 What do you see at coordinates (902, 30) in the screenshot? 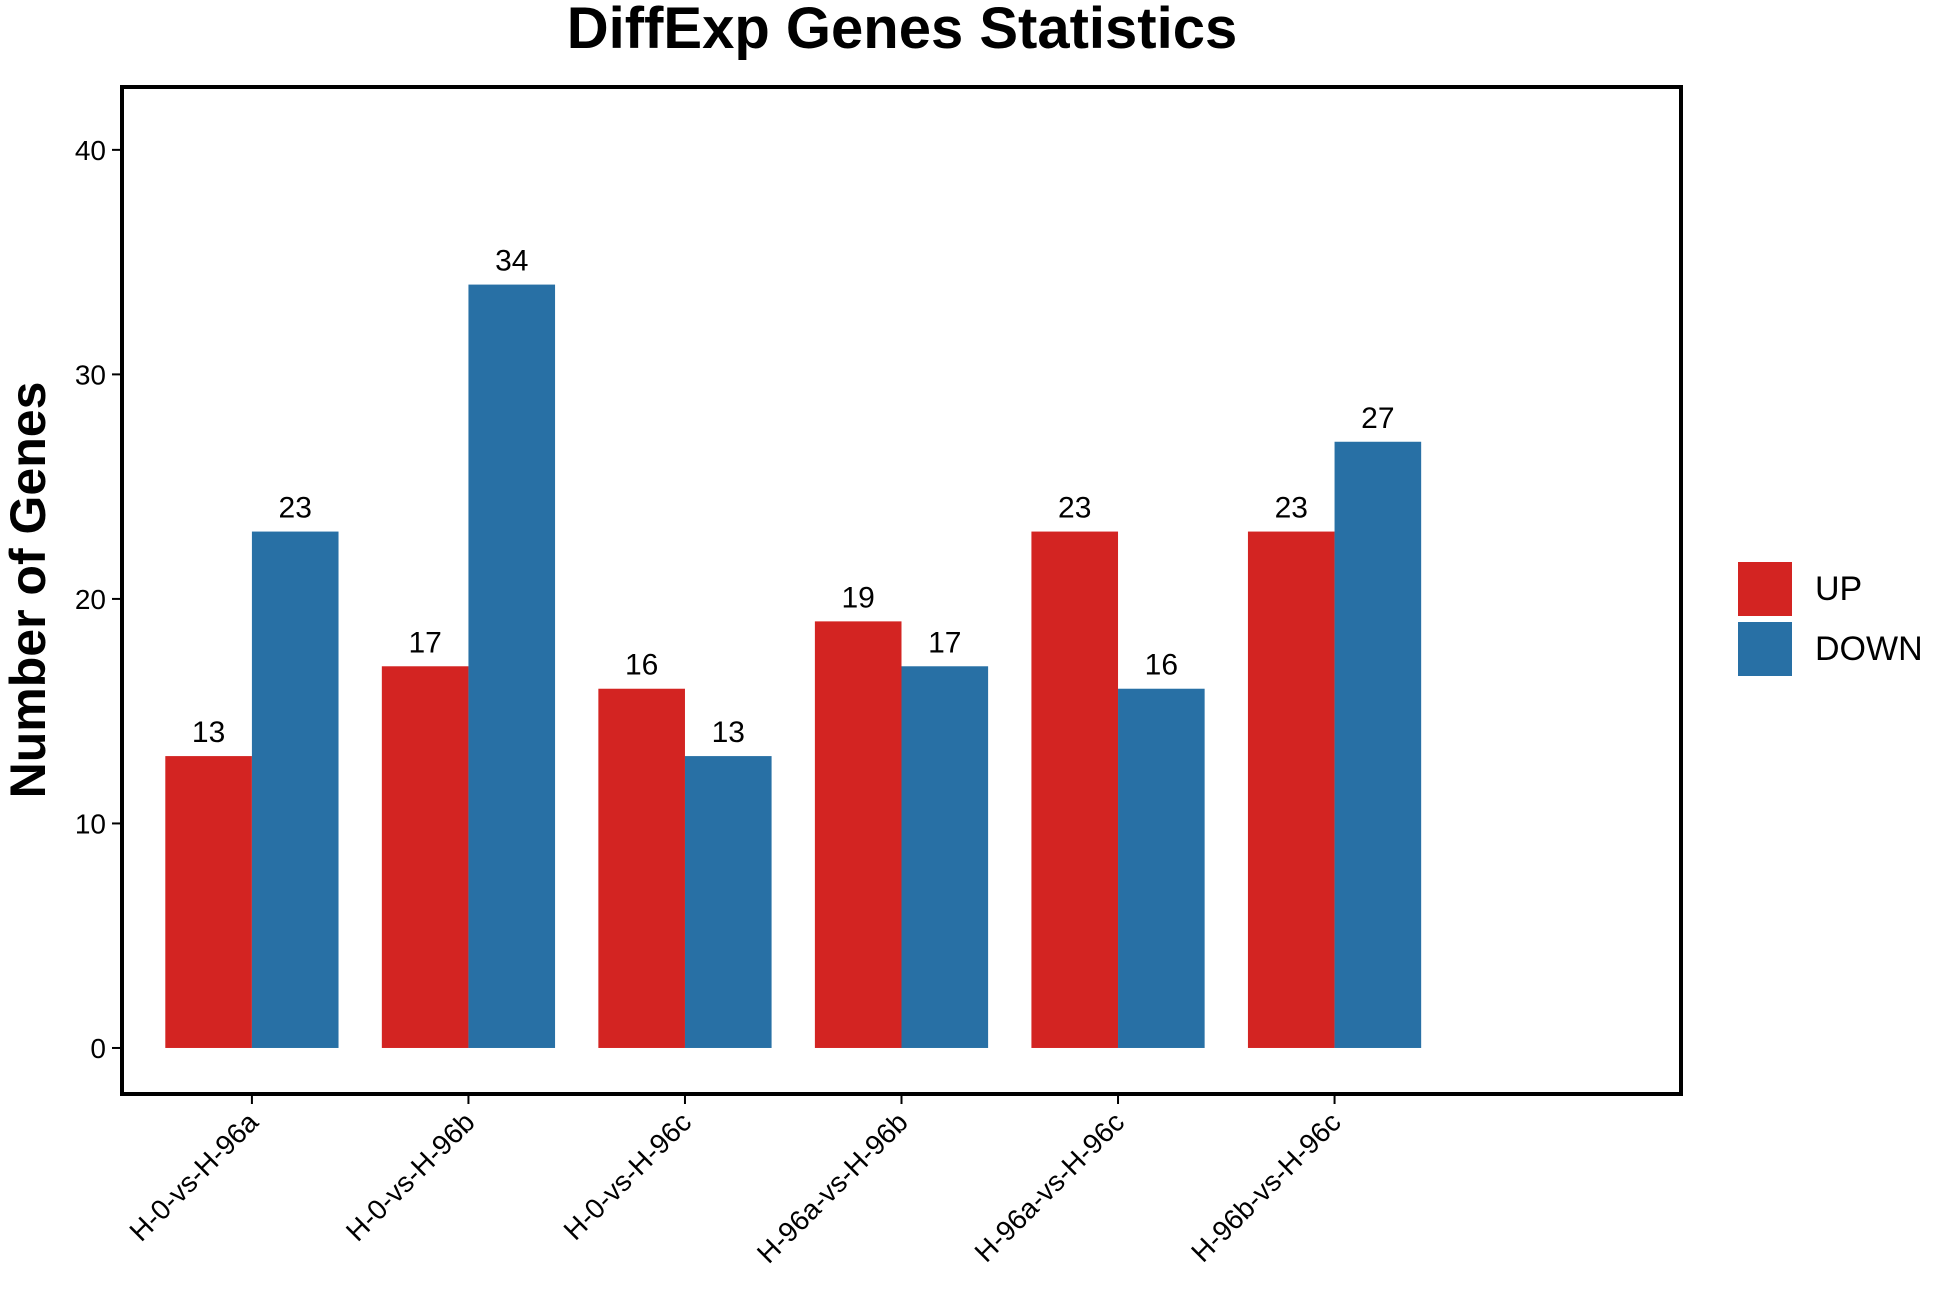
I see `chart-title: DiffExp Genes Statistics` at bounding box center [902, 30].